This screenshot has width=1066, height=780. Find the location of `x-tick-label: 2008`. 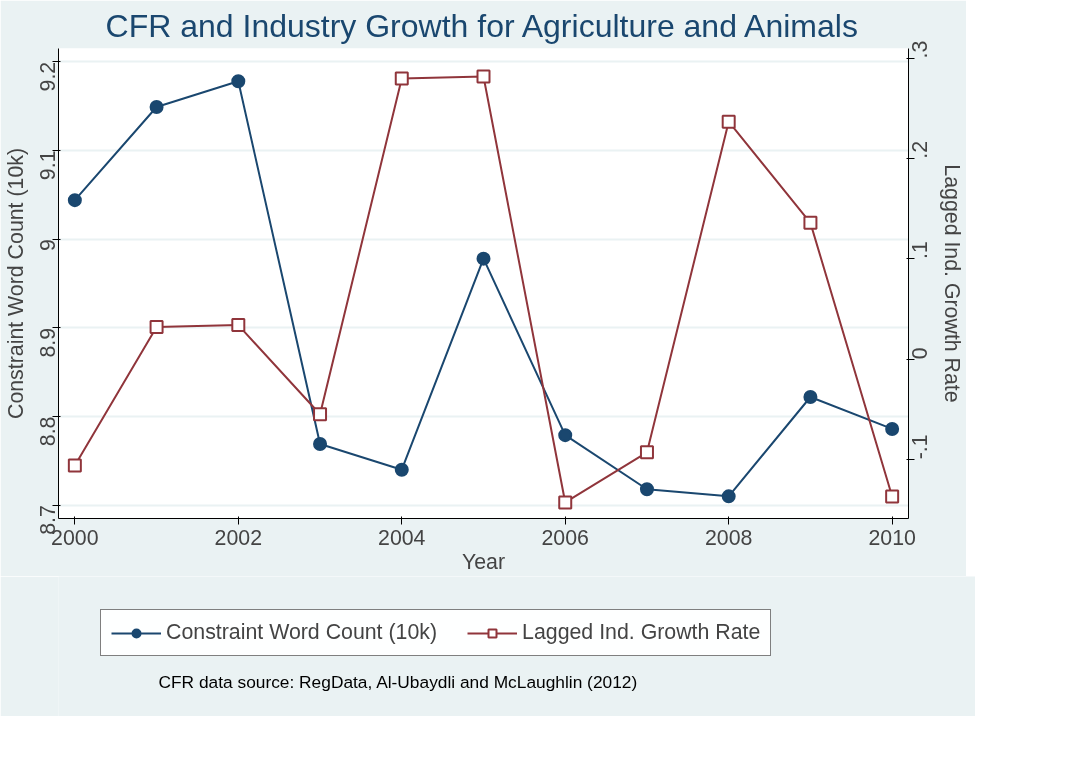

x-tick-label: 2008 is located at coordinates (728, 537).